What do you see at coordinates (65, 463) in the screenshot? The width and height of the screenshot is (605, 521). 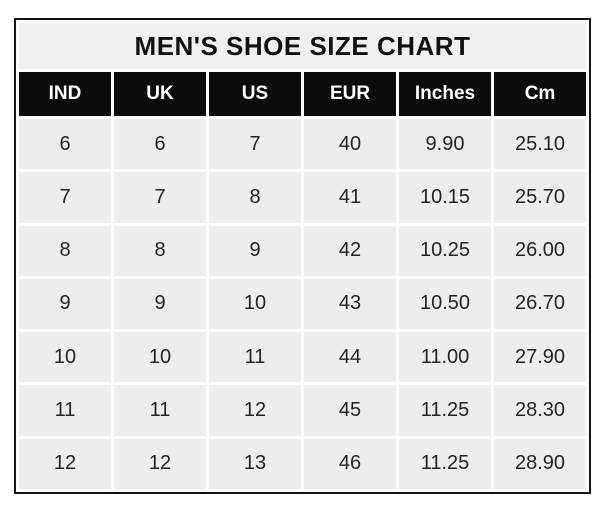 I see `cell-ind: 12` at bounding box center [65, 463].